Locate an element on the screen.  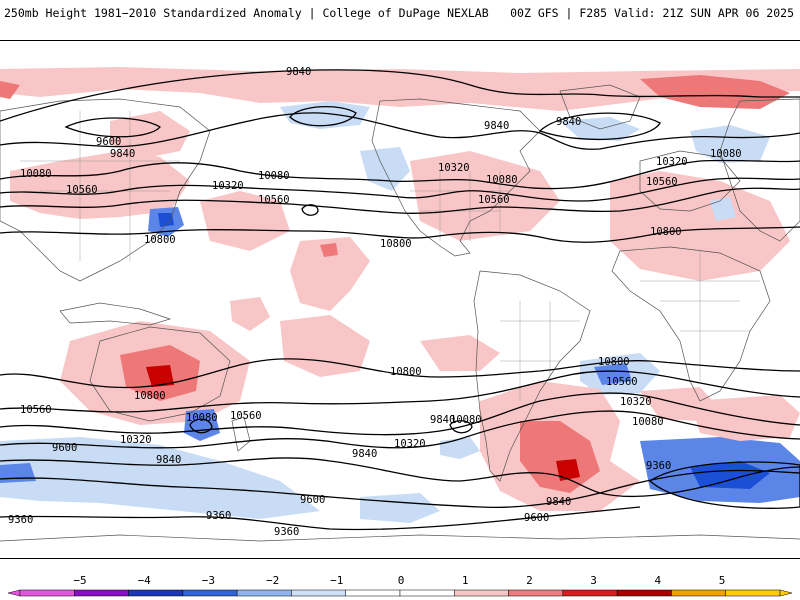
colorbar-tick-label: 4 is located at coordinates (657, 580).